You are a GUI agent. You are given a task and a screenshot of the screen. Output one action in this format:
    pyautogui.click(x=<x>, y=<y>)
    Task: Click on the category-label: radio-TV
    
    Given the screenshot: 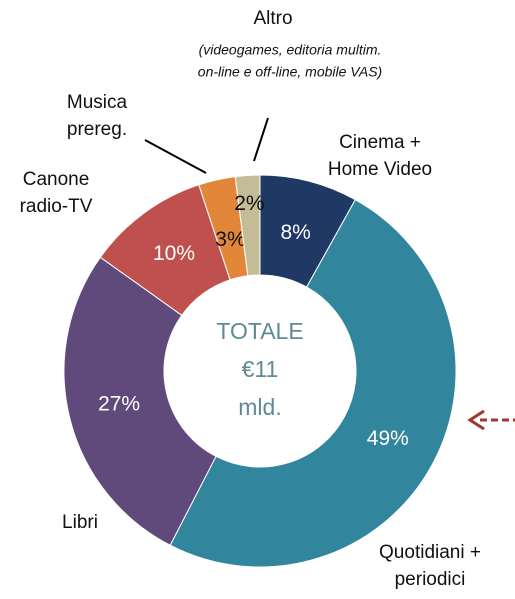 What is the action you would take?
    pyautogui.click(x=56, y=206)
    